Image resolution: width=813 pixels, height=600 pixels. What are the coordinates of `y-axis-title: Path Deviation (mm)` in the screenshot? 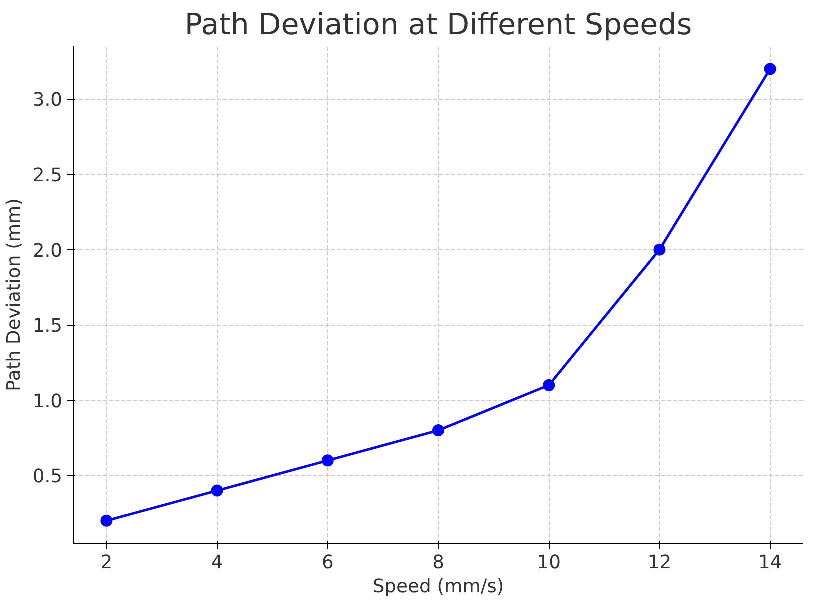 It's located at (14, 295).